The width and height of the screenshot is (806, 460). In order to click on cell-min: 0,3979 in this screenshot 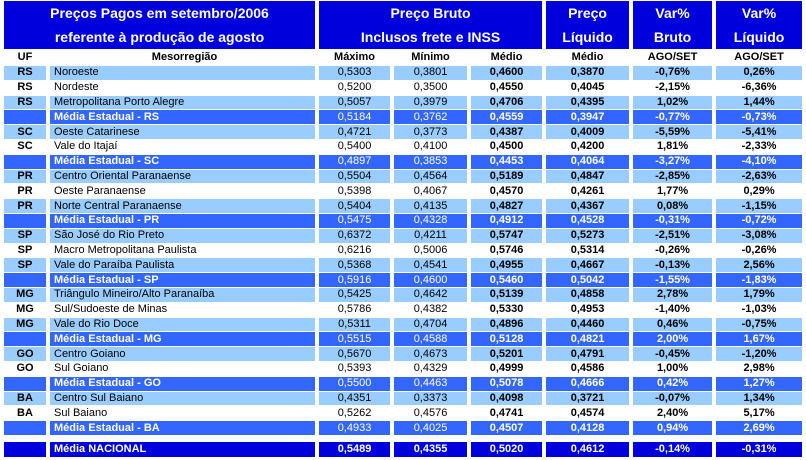, I will do `click(431, 102)`.